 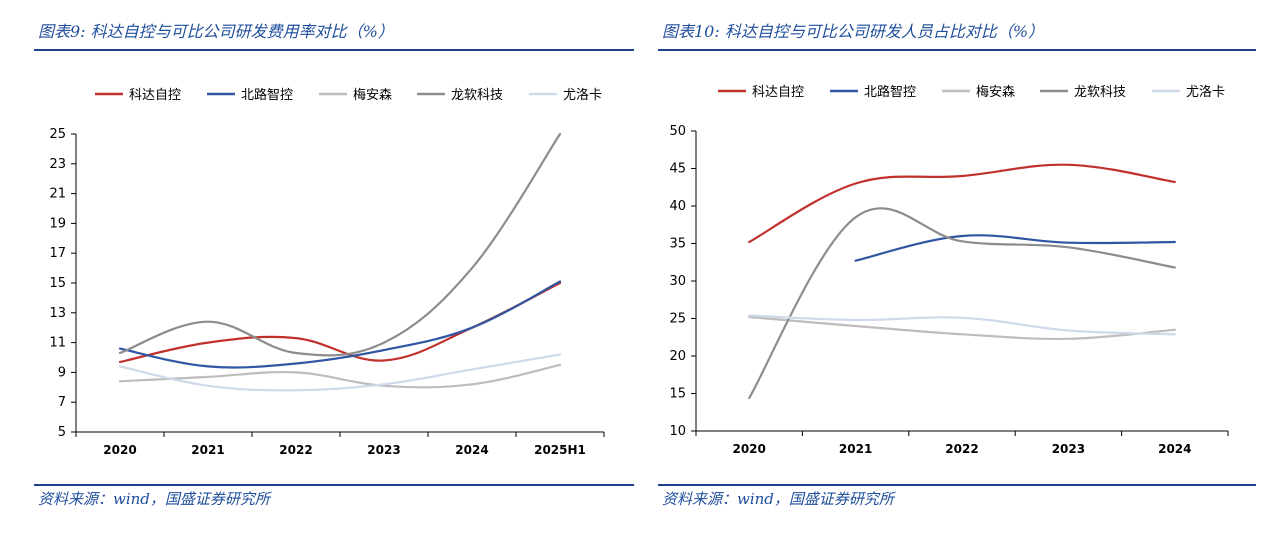 What do you see at coordinates (677, 281) in the screenshot?
I see `y-tick-label: 30` at bounding box center [677, 281].